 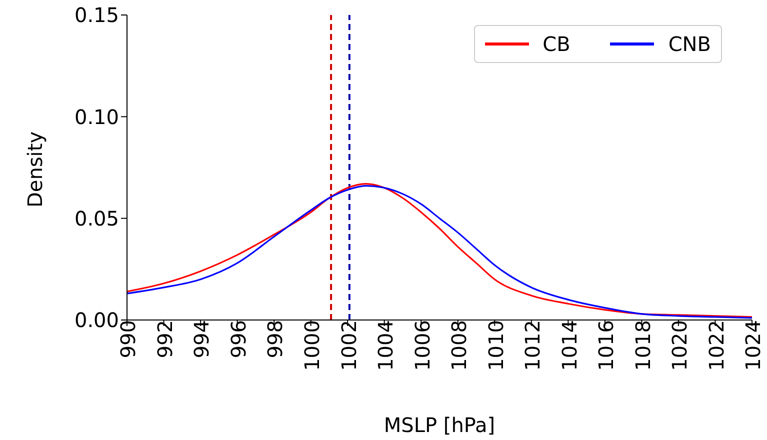 I want to click on x-tick-label: 1018, so click(x=642, y=345).